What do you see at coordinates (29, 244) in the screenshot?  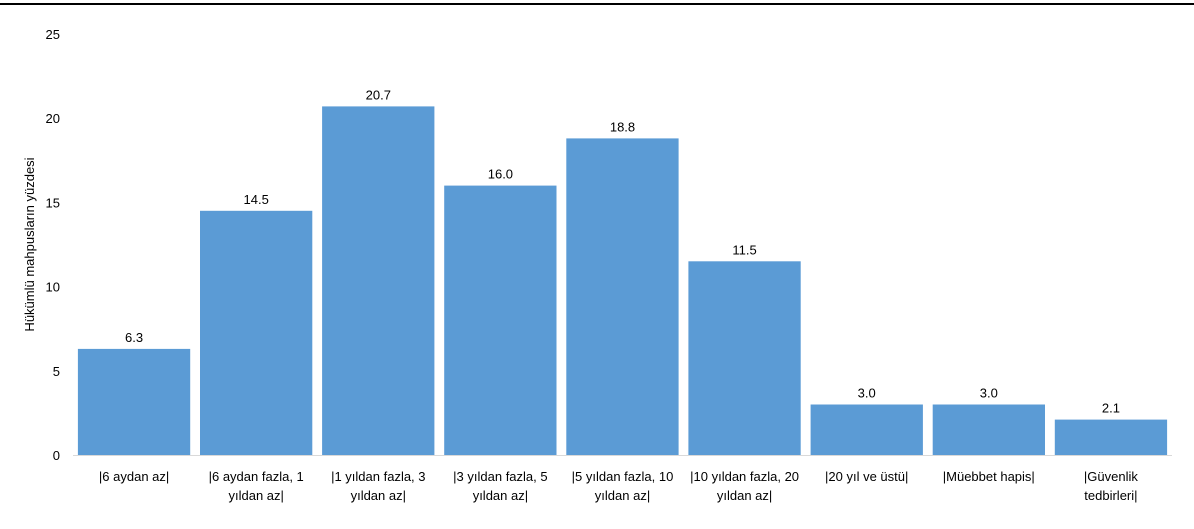 I see `y-axis-title: Hükümlü mahpusların yüzdesi` at bounding box center [29, 244].